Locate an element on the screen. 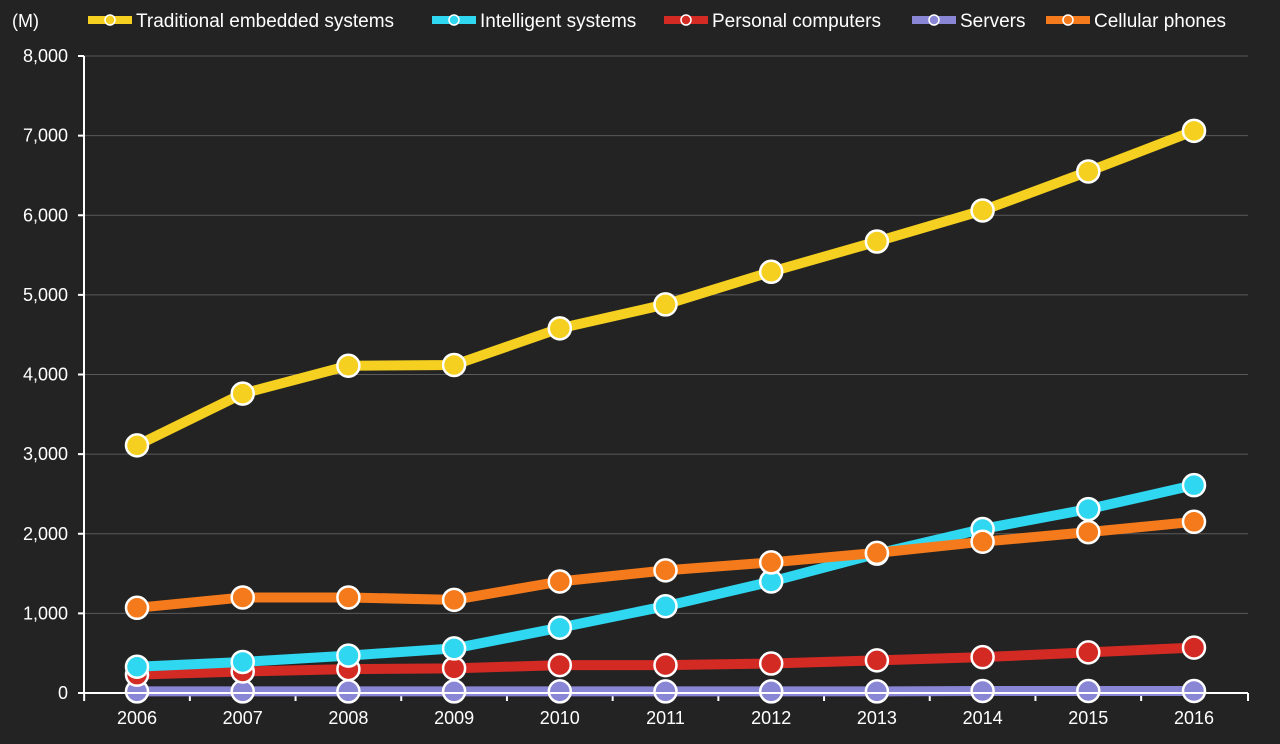 The width and height of the screenshot is (1280, 744). y-tick-label: 8,000 is located at coordinates (45, 56).